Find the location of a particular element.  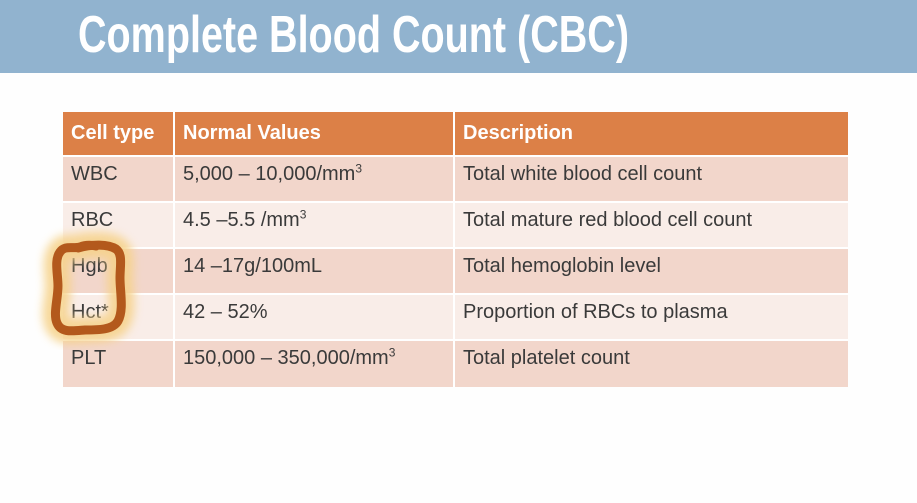

table-row-hgb-normal-values: 14 –17g/100mL is located at coordinates (315, 272).